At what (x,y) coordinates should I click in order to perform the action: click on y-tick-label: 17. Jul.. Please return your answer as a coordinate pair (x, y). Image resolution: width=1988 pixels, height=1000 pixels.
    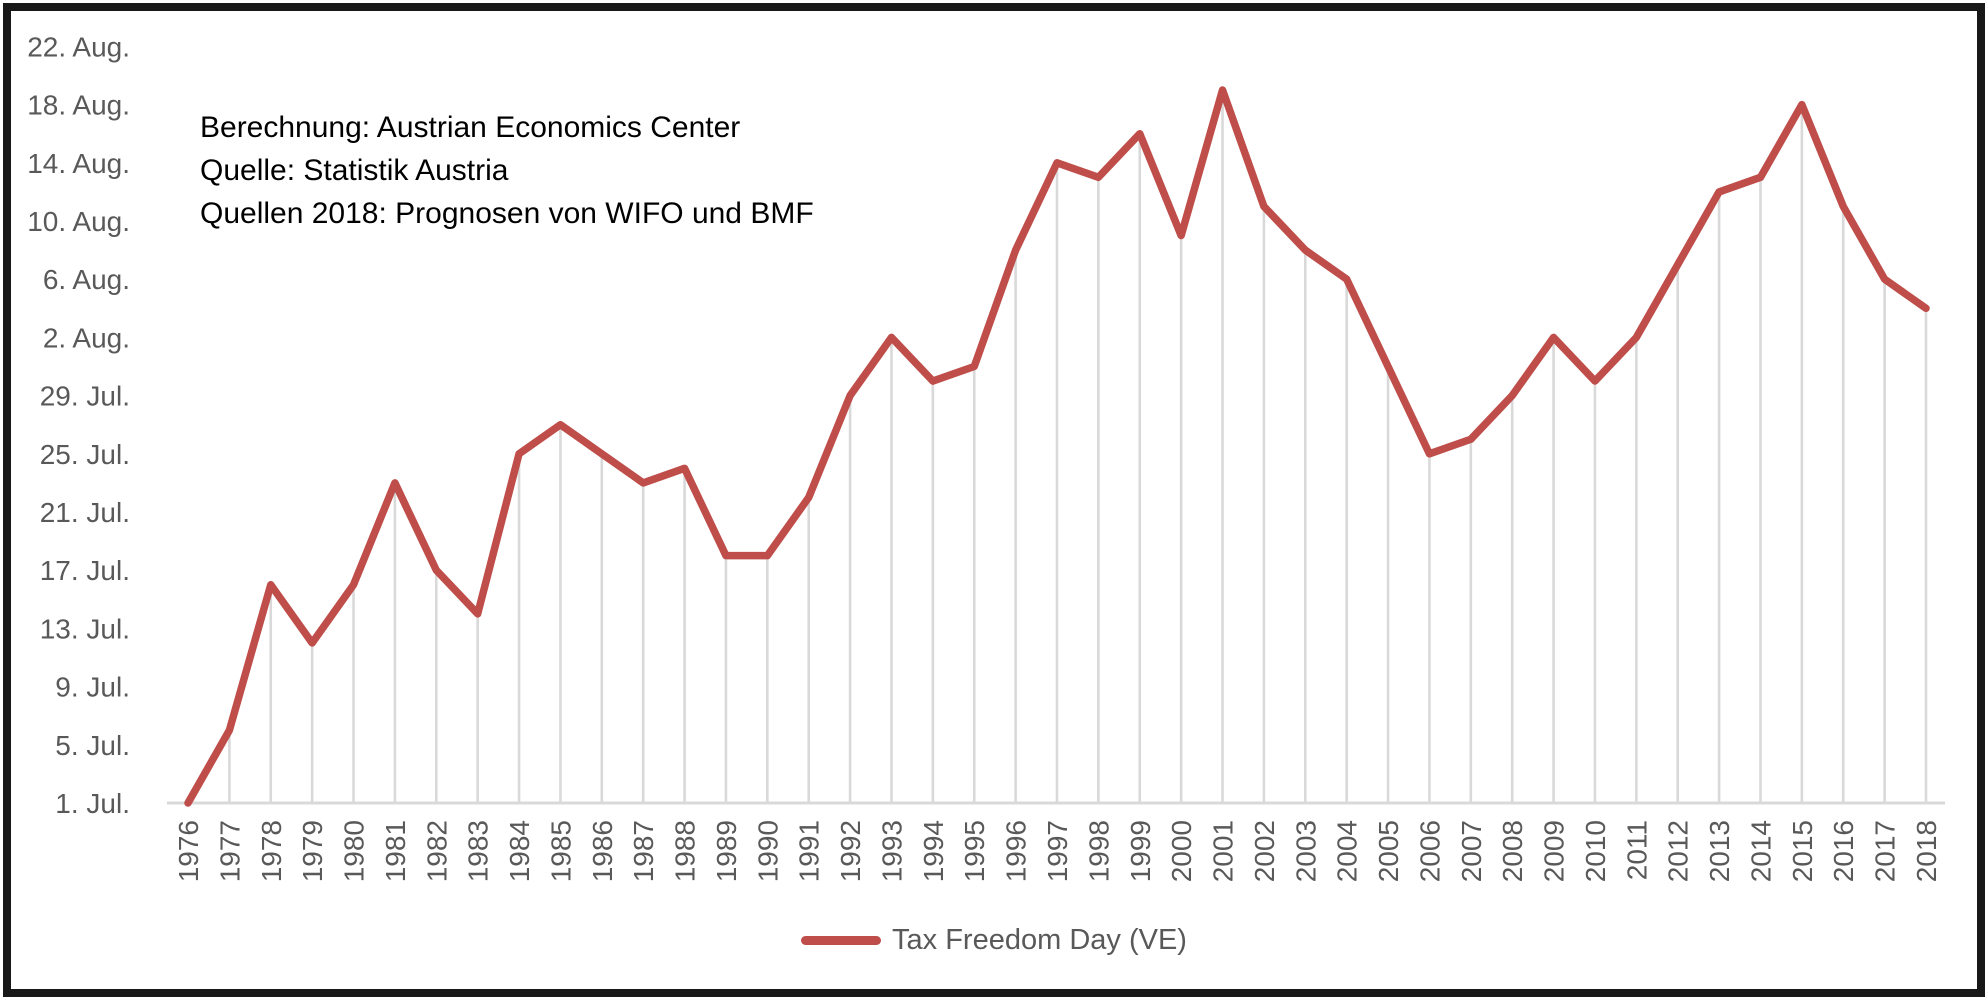
    Looking at the image, I should click on (85, 570).